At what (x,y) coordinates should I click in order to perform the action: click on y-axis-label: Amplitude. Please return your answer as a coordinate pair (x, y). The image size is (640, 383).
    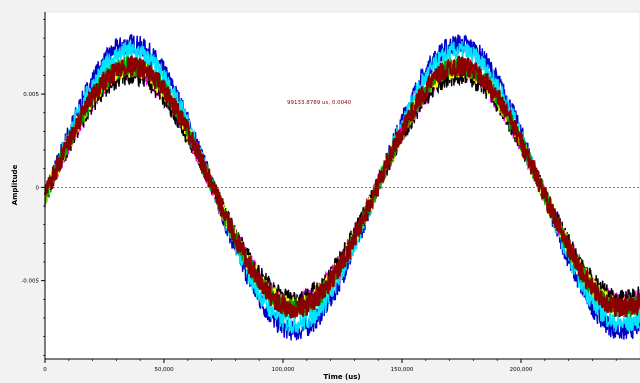
    Looking at the image, I should click on (15, 184).